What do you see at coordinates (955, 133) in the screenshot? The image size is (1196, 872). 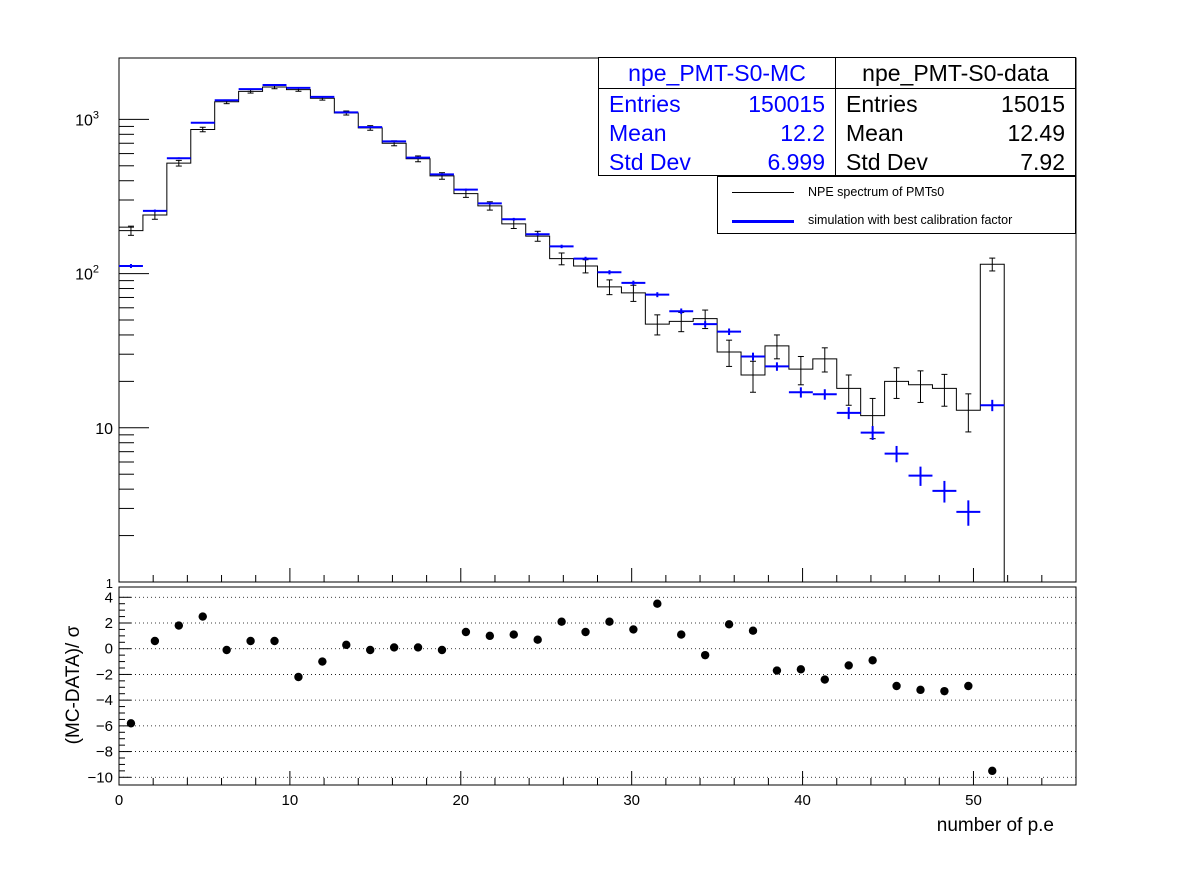 I see `stat-box-data-mean: Mean 12.49` at bounding box center [955, 133].